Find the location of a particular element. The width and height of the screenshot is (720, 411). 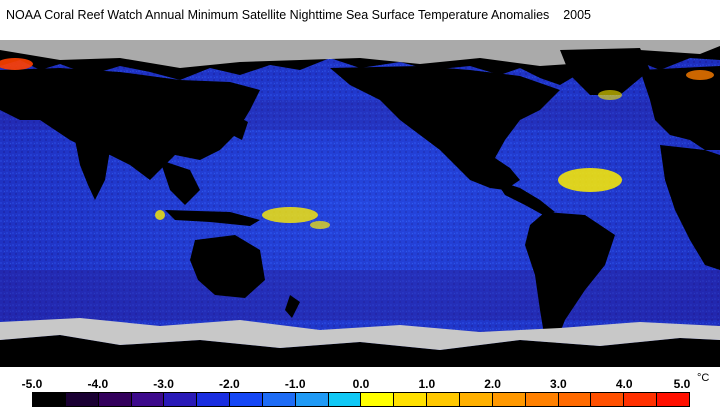

central-america is located at coordinates (525, 198).